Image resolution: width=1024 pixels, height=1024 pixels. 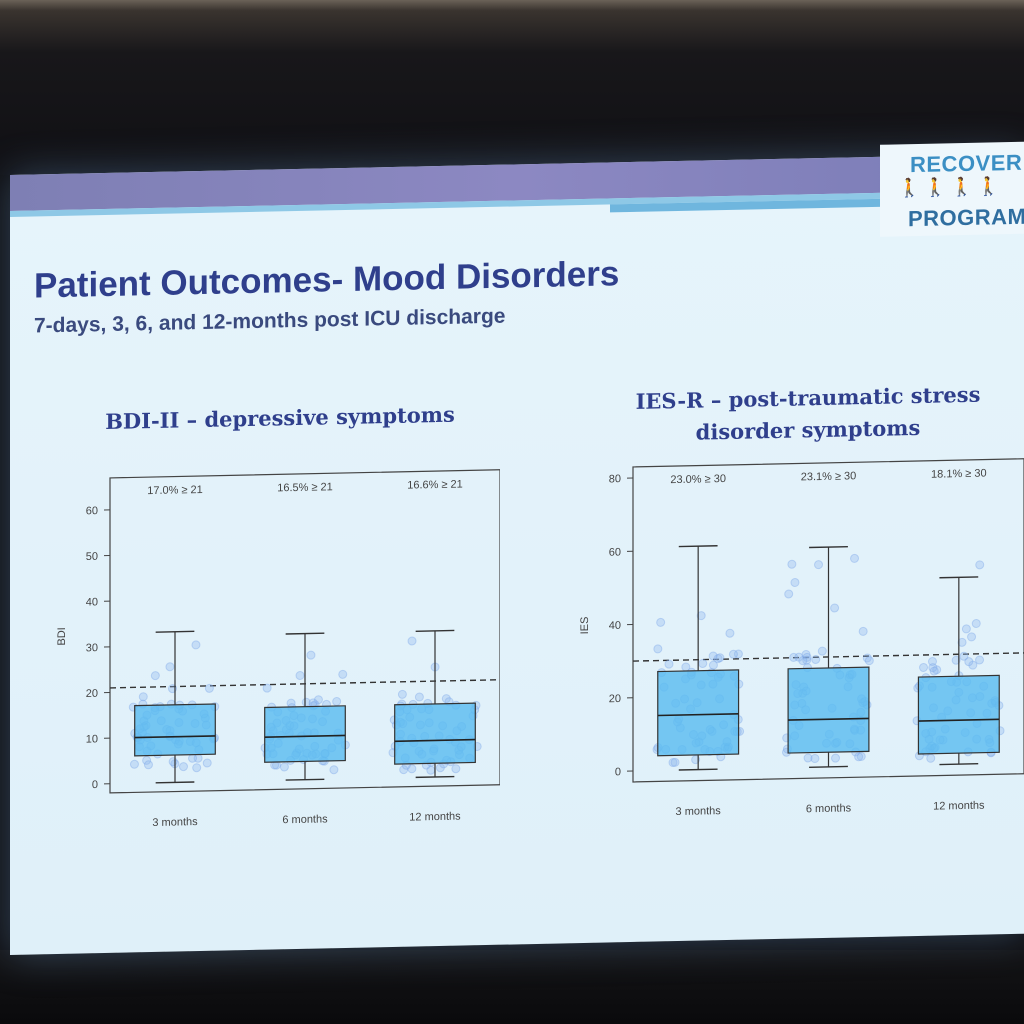 I want to click on y-axis-label: IES, so click(x=585, y=625).